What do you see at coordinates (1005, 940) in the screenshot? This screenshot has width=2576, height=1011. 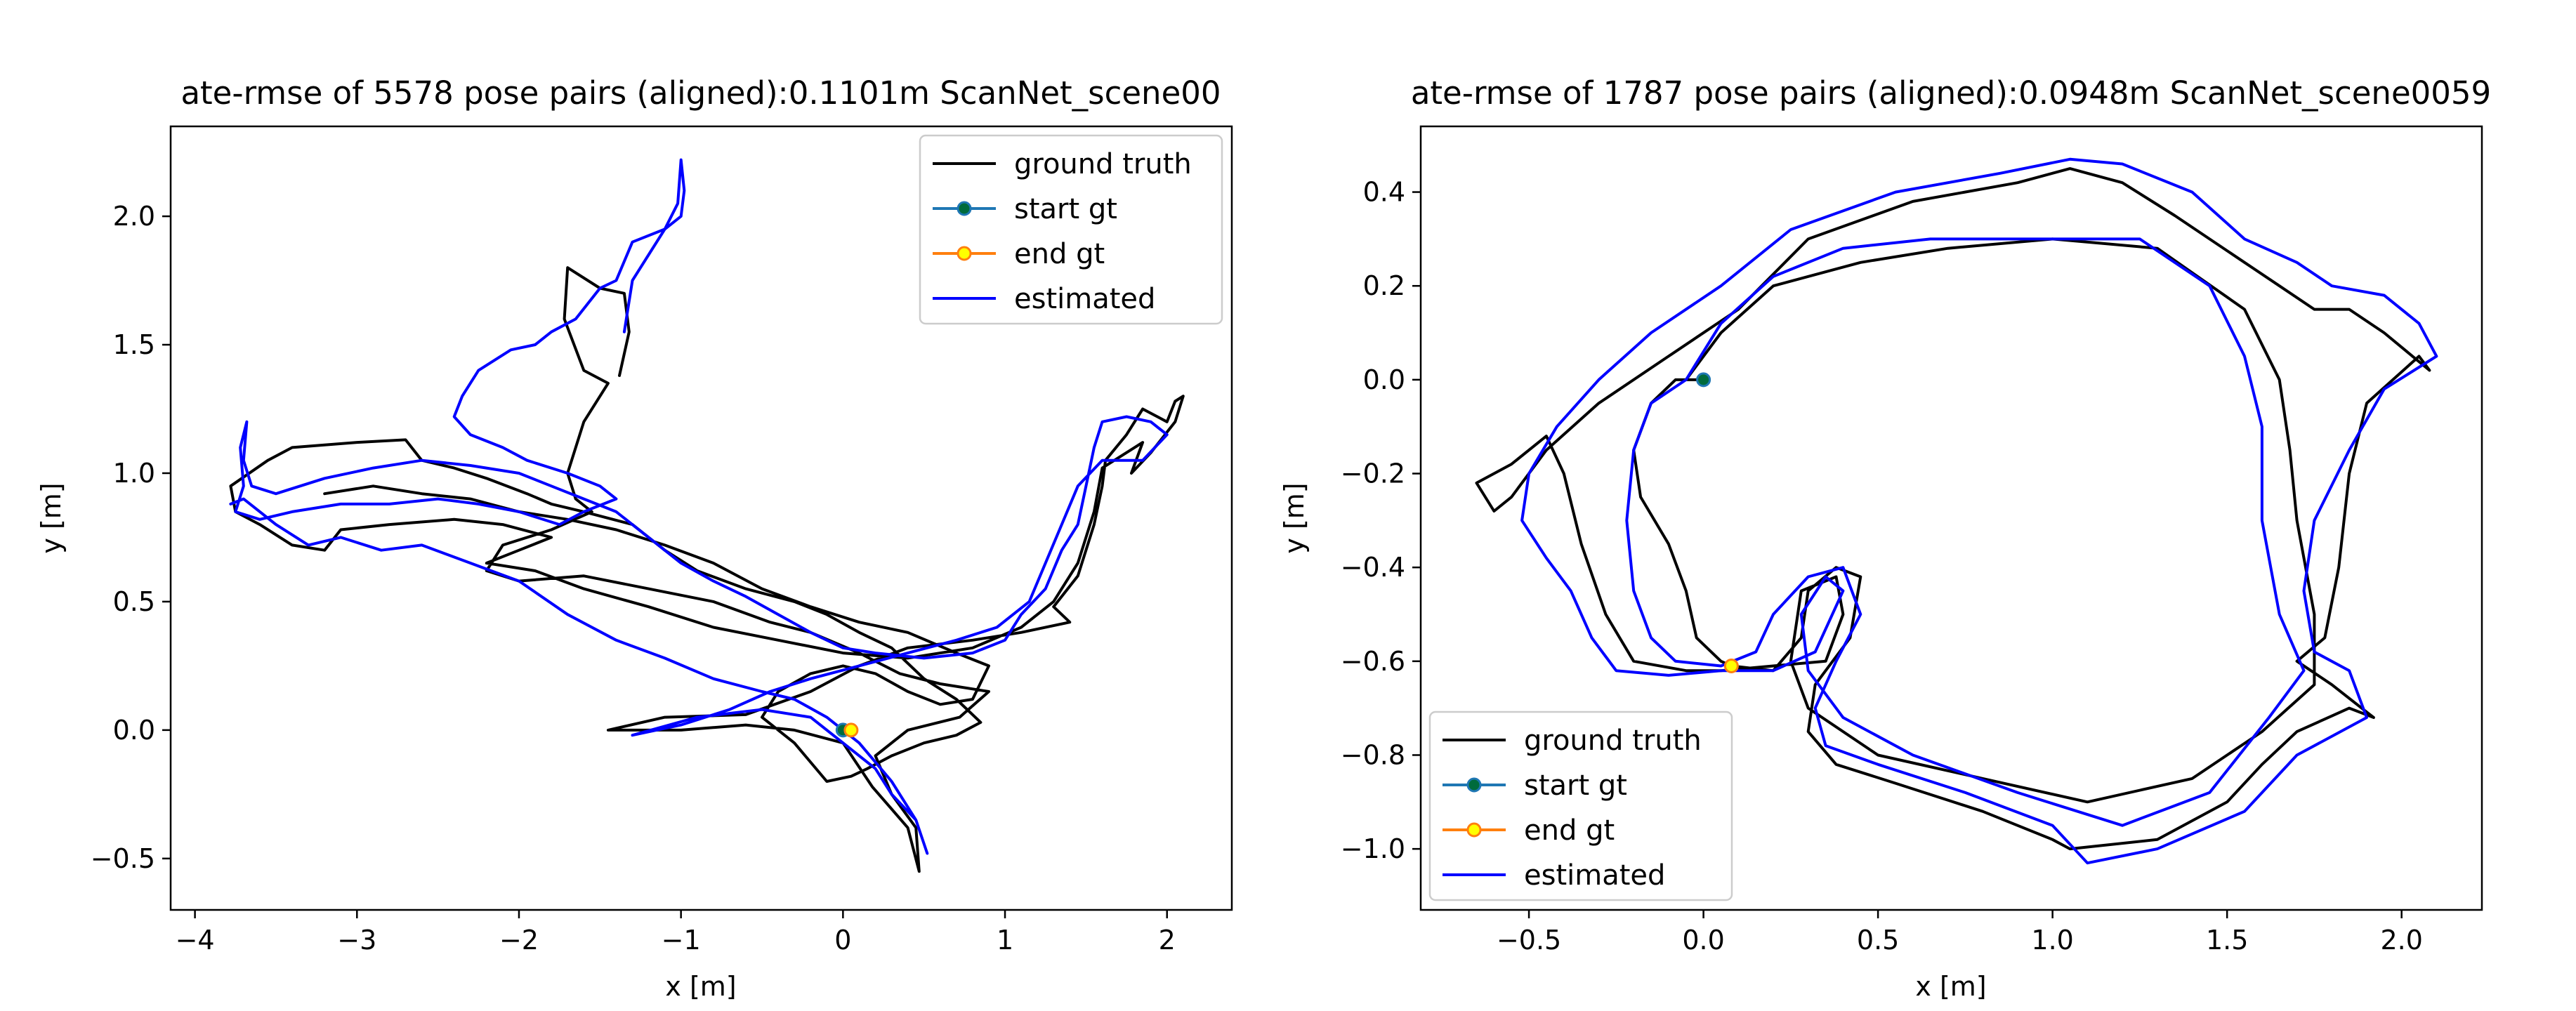 I see `x-tick-label: 1` at bounding box center [1005, 940].